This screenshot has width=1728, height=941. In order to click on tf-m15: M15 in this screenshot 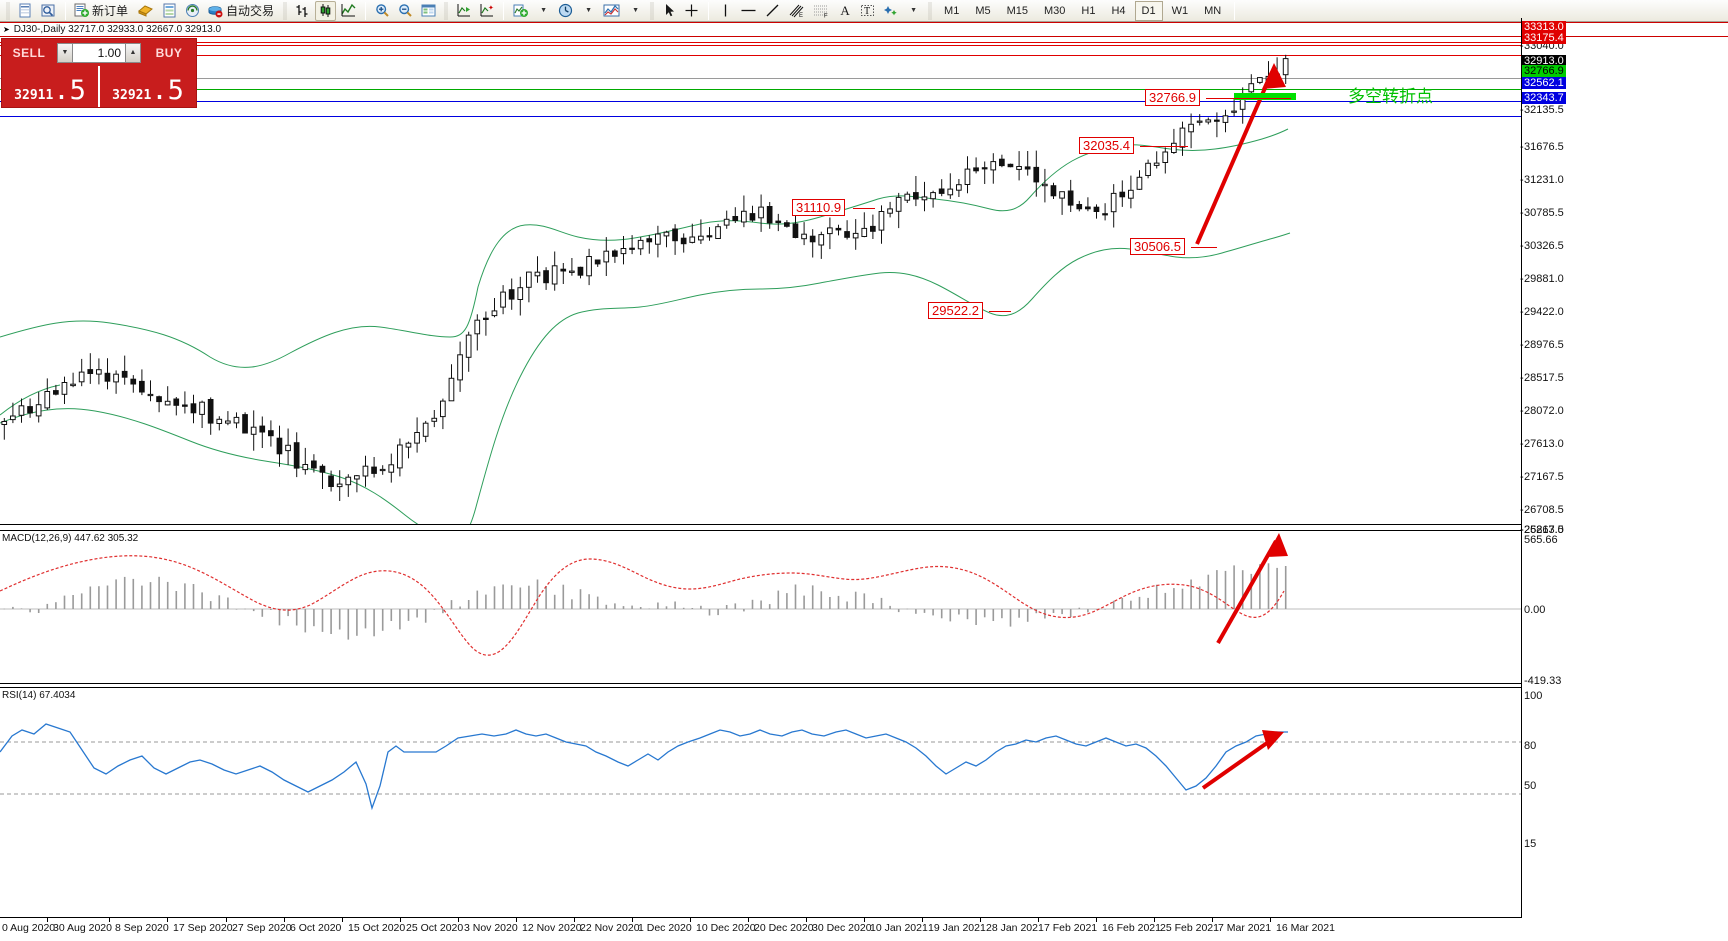, I will do `click(1017, 10)`.